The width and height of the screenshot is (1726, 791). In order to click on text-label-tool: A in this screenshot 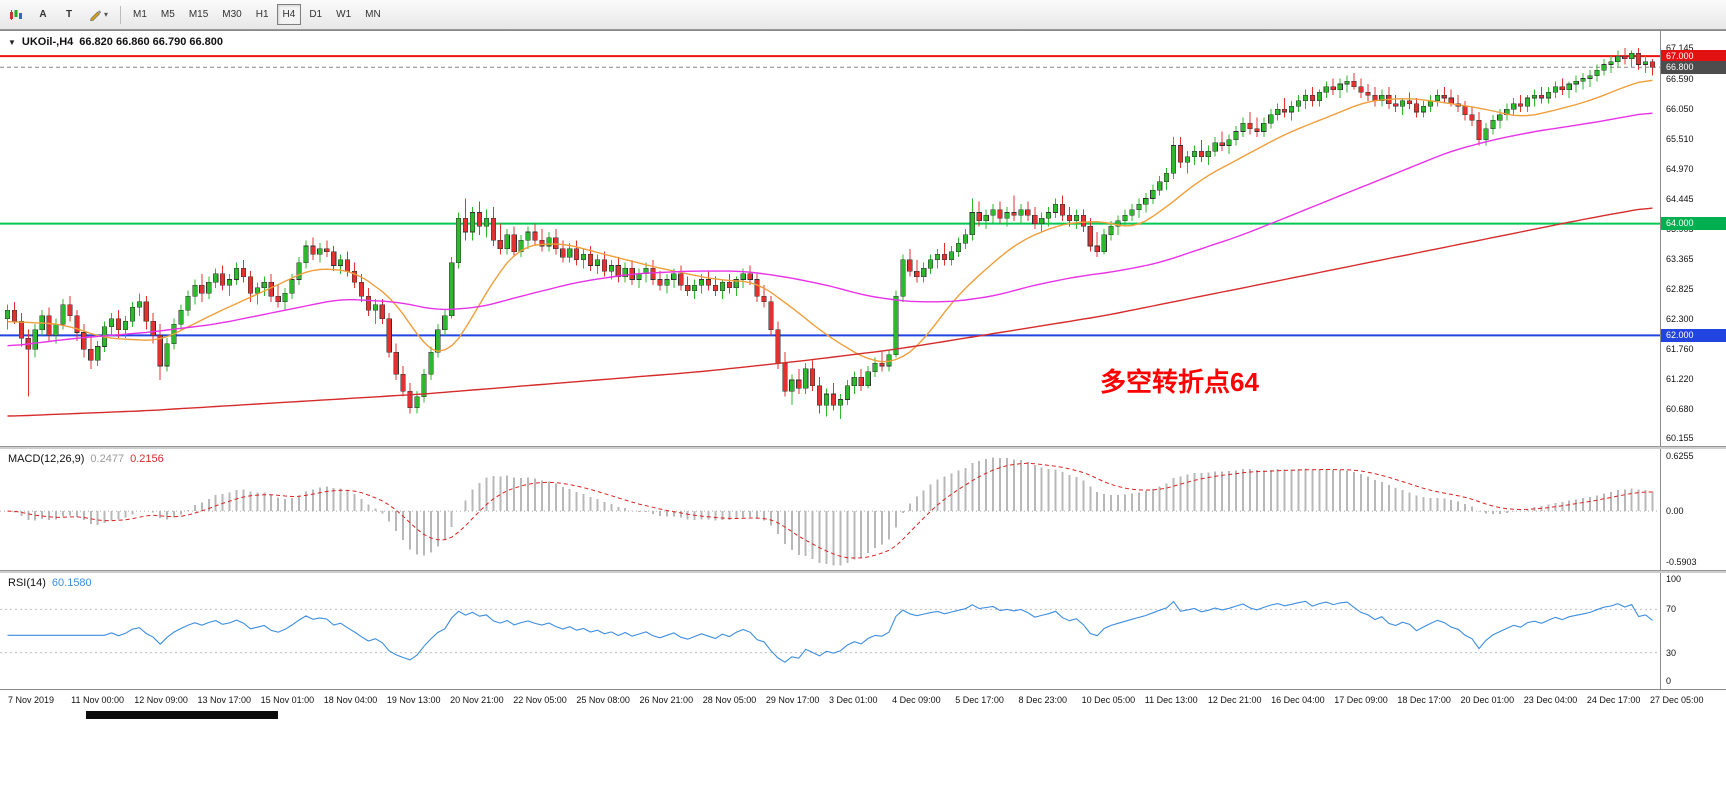, I will do `click(43, 14)`.